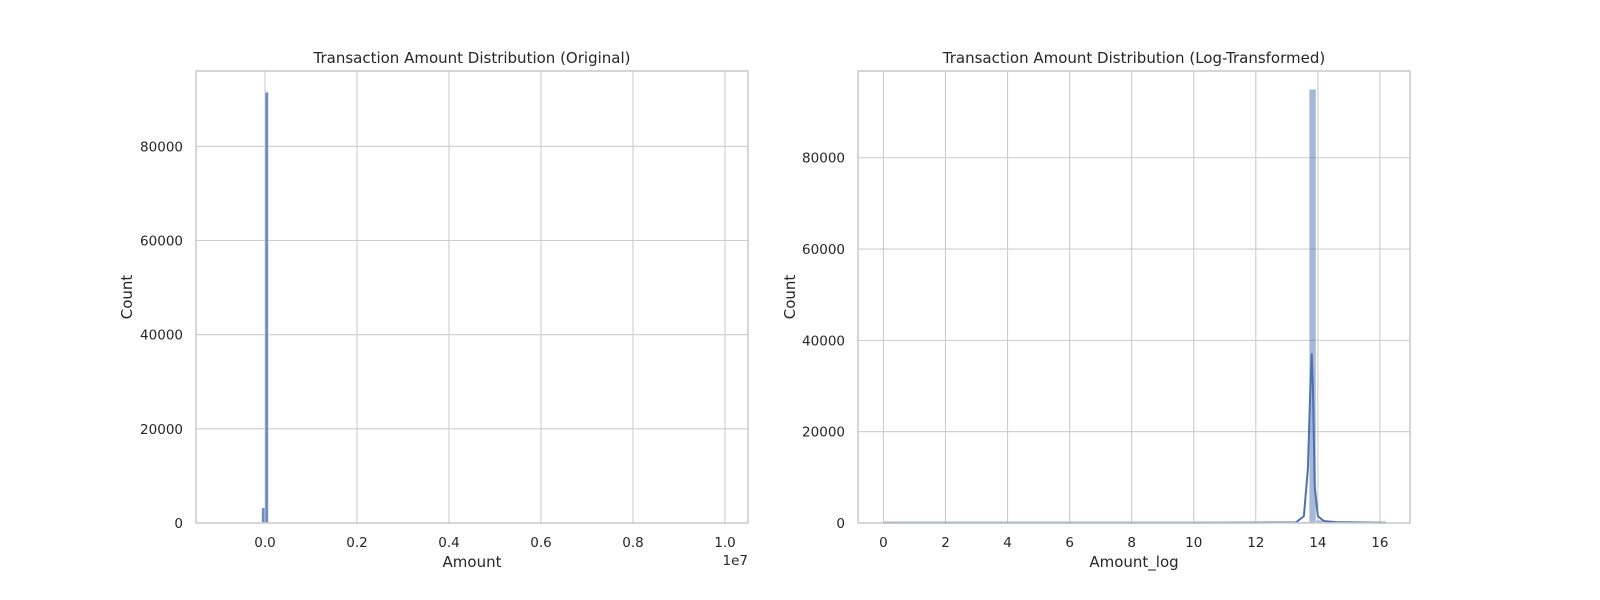  I want to click on x-tick-label: 0.8, so click(632, 543).